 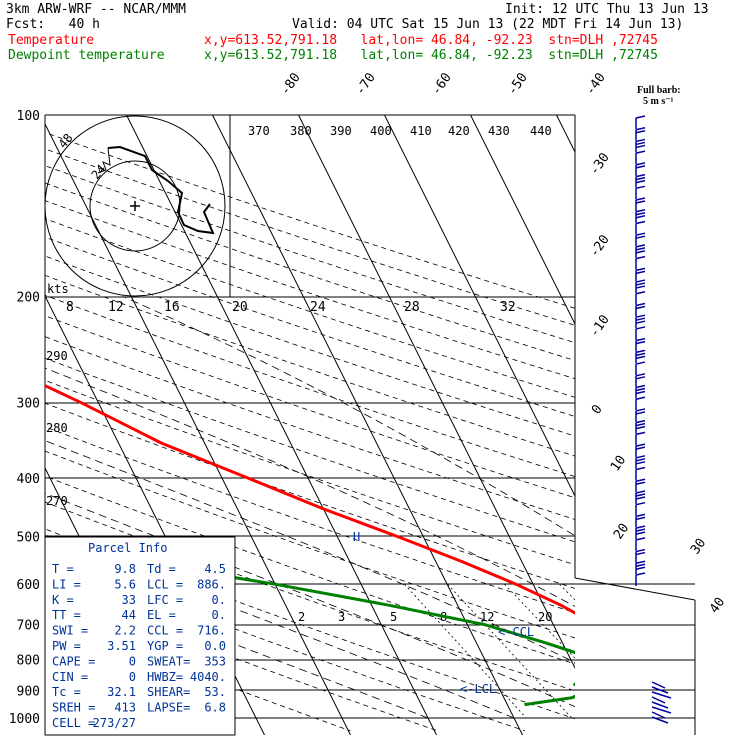 I want to click on barb-key-line1: Full barb:, so click(x=659, y=90).